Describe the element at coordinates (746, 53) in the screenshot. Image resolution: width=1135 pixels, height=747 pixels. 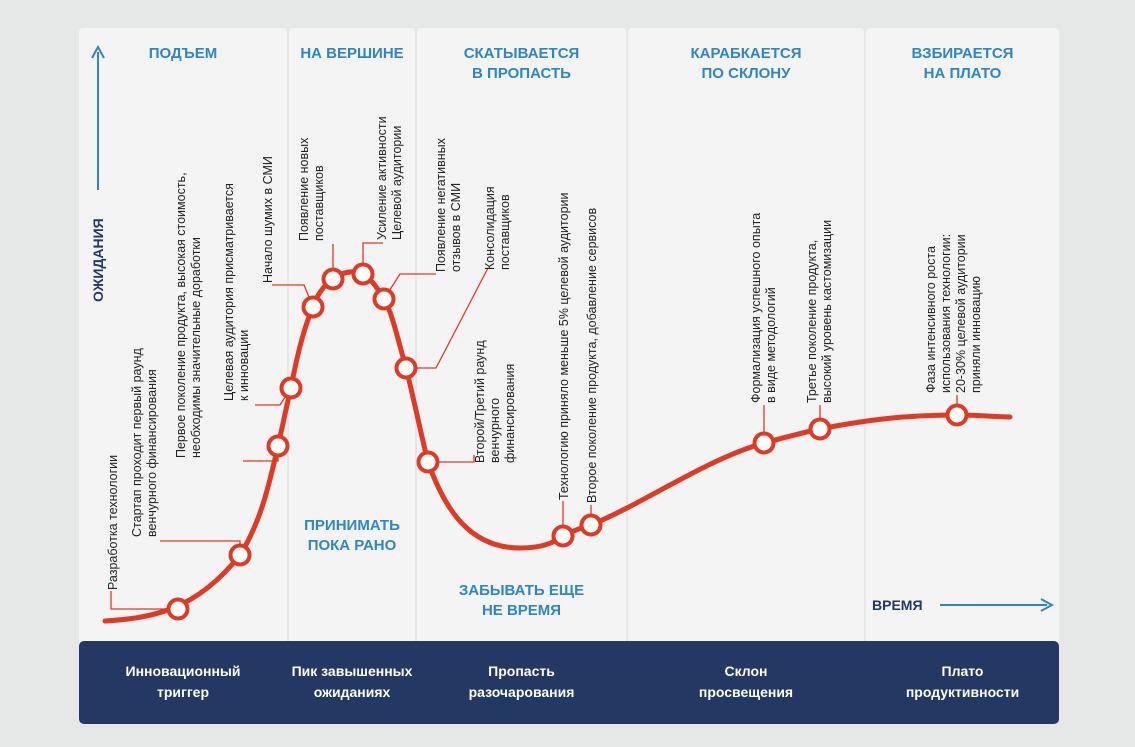
I see `stage-header-line: КАРАБКАЕТСЯ` at that location.